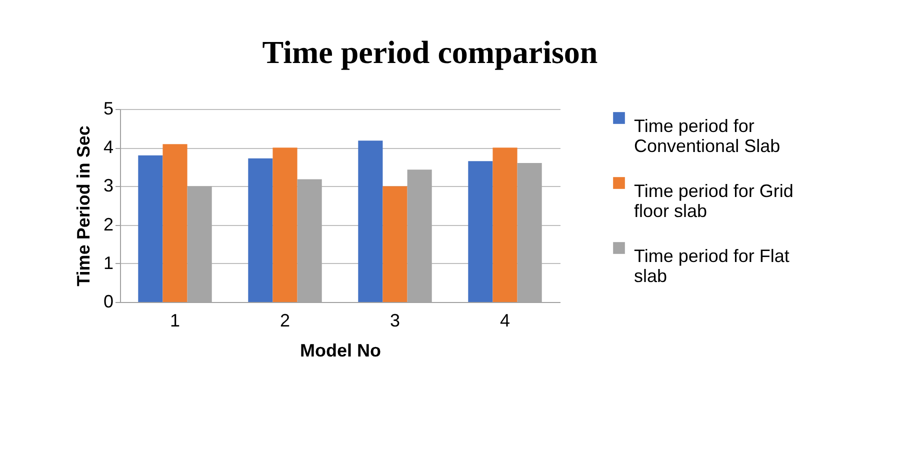 The image size is (900, 449). What do you see at coordinates (395, 320) in the screenshot?
I see `x-tick-label: 3` at bounding box center [395, 320].